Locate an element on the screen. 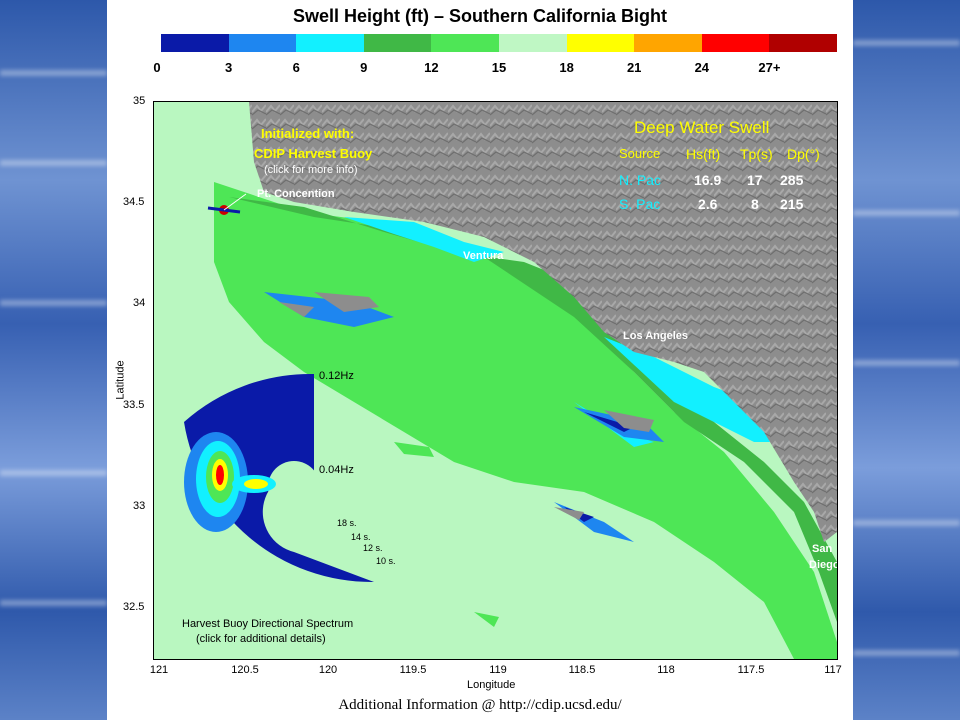  ytick-33: 33 is located at coordinates (139, 506).